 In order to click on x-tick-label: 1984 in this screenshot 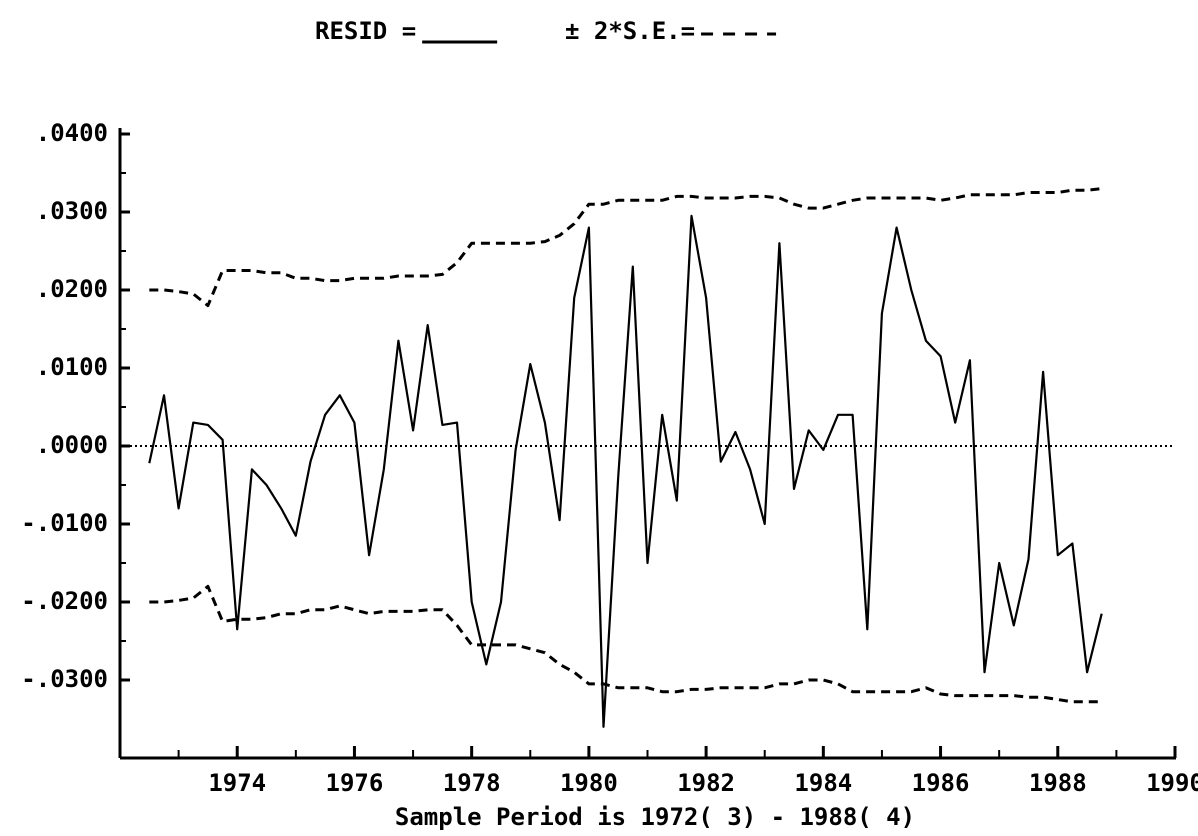, I will do `click(823, 783)`.